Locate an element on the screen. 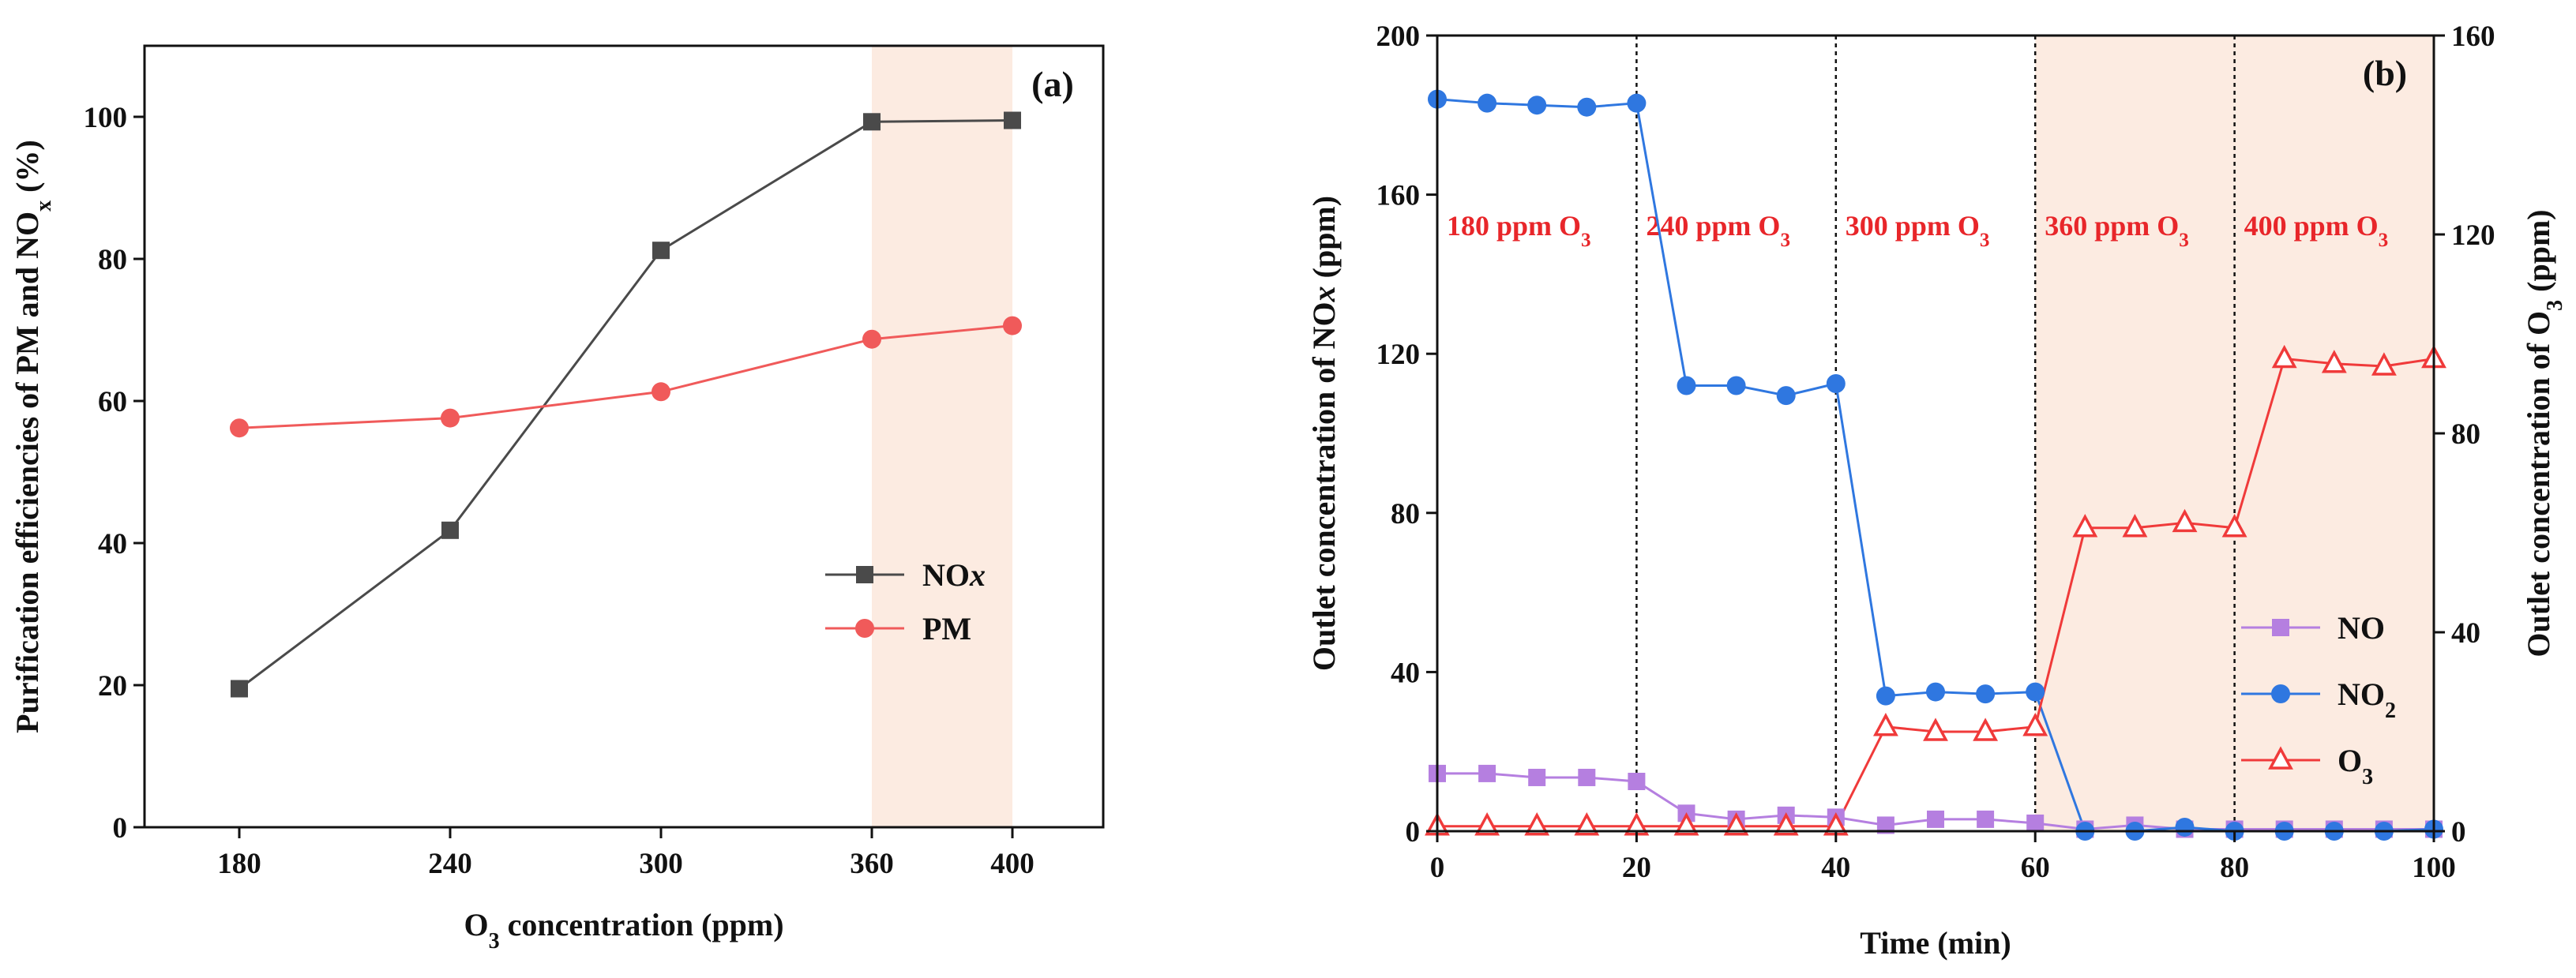 Image resolution: width=2576 pixels, height=978 pixels. period-label: 400 ppm O3 is located at coordinates (2316, 230).